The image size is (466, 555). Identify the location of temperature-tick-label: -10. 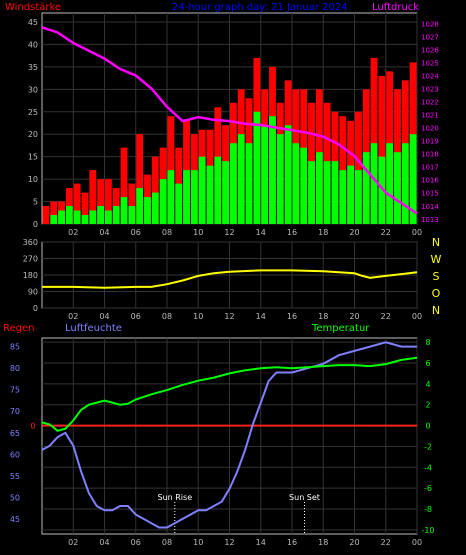
(427, 530).